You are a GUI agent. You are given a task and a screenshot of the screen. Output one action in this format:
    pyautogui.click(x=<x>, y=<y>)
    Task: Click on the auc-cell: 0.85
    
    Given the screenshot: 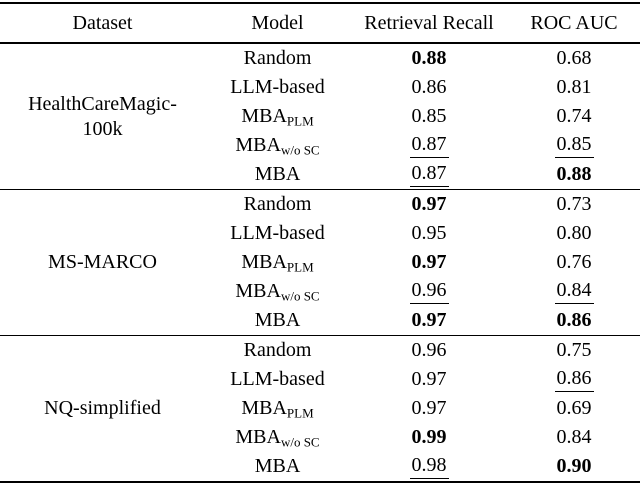 What is the action you would take?
    pyautogui.click(x=574, y=145)
    